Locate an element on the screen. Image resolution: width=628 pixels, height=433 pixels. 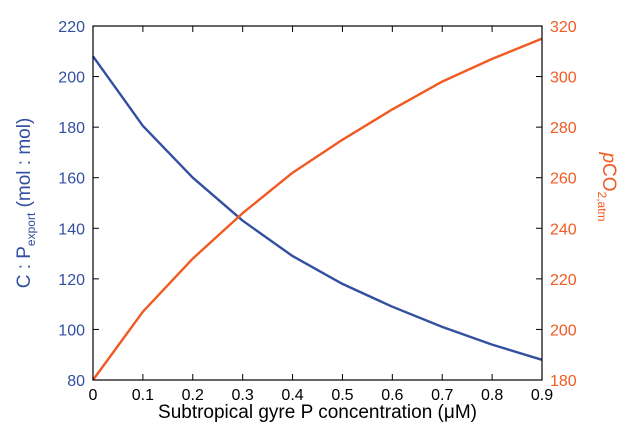
right-axis-label: pCO2,atm is located at coordinates (607, 186).